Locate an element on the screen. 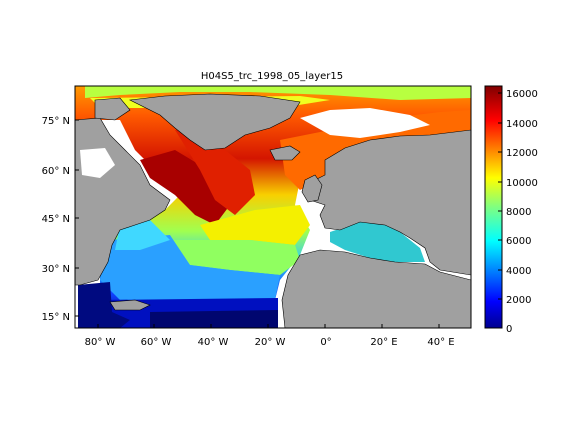  caribbean-islands is located at coordinates (130, 305).